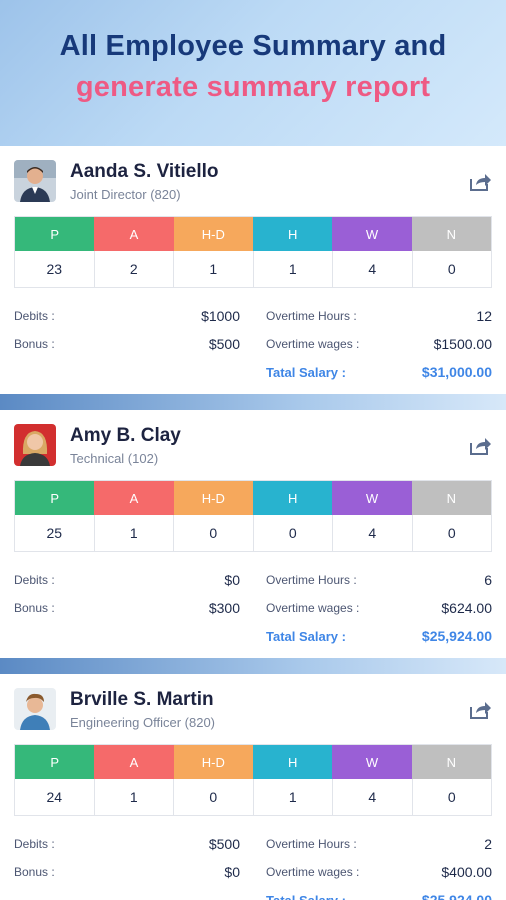  I want to click on bonus-value: $500, so click(224, 344).